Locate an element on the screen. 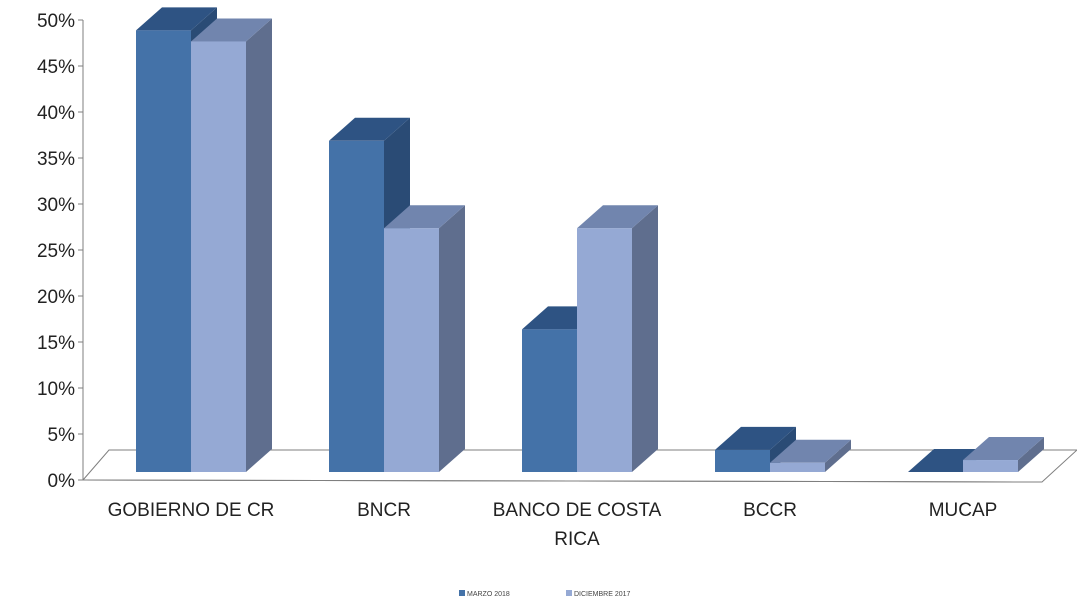  legend: MARZO 2018 DICIEMBRE 2017 is located at coordinates (545, 594).